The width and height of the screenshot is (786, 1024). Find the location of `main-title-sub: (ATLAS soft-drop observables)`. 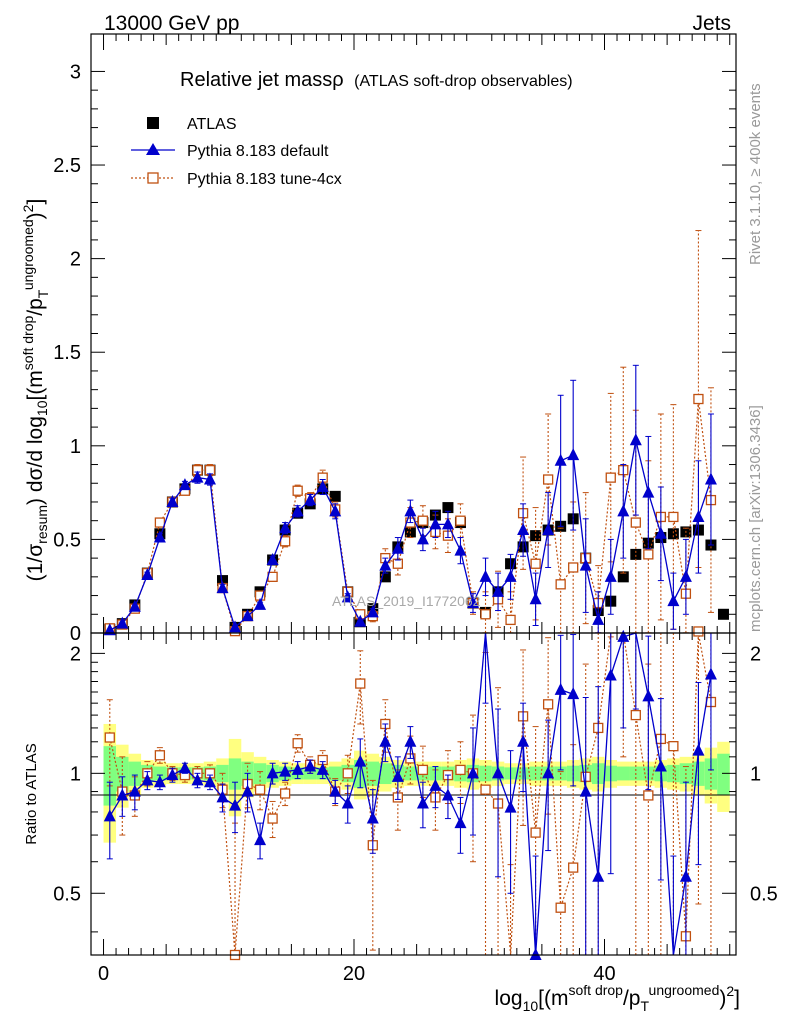

main-title-sub: (ATLAS soft-drop observables) is located at coordinates (463, 81).